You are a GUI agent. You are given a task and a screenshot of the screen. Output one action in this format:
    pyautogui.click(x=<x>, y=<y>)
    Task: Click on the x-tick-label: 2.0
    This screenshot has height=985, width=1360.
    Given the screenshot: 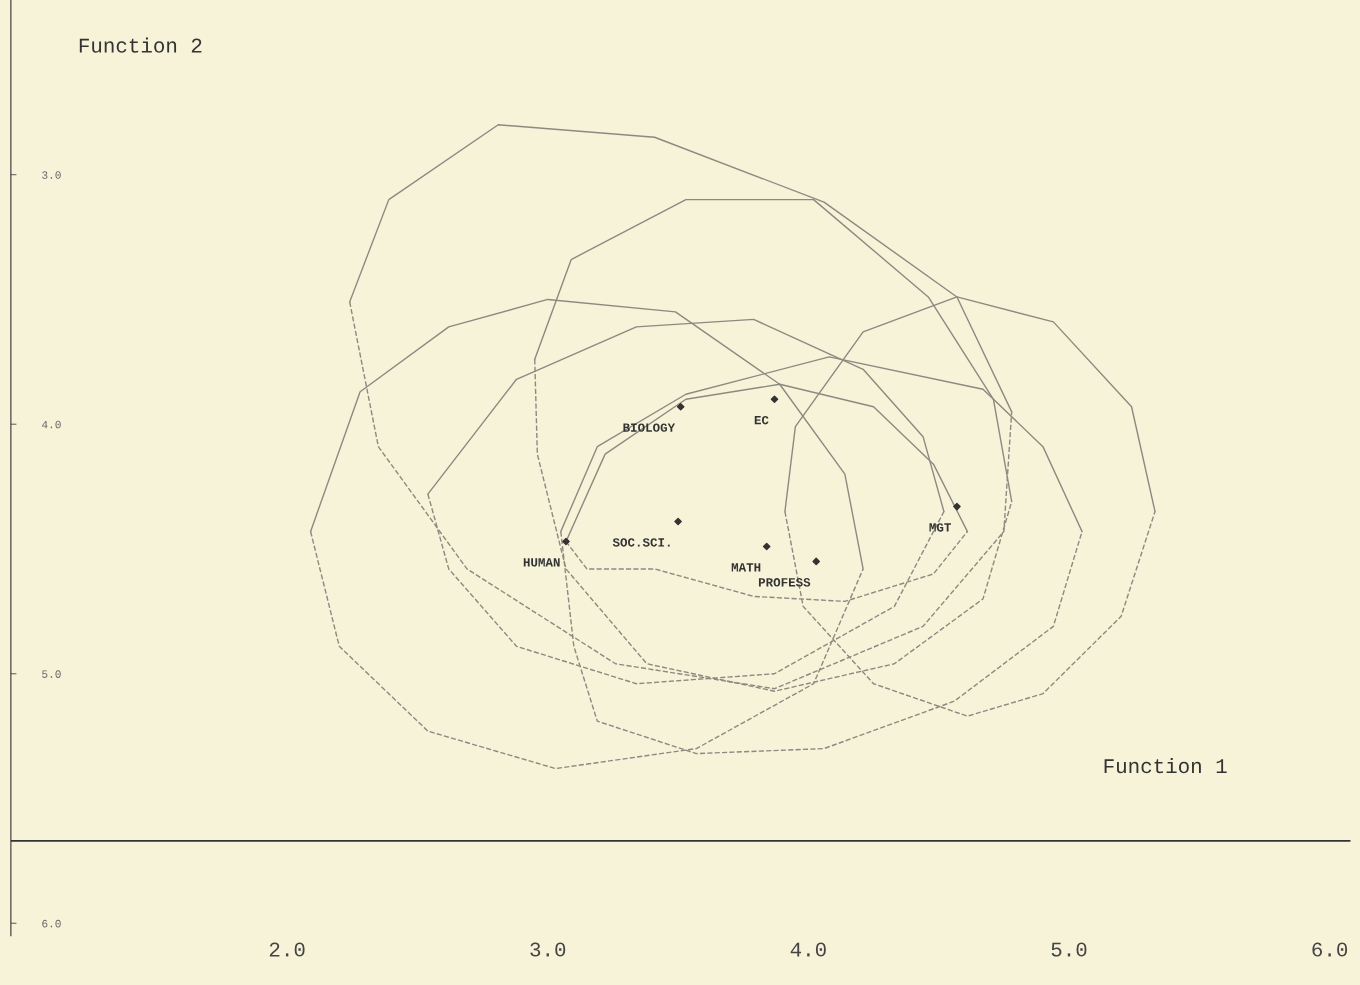 What is the action you would take?
    pyautogui.click(x=287, y=949)
    